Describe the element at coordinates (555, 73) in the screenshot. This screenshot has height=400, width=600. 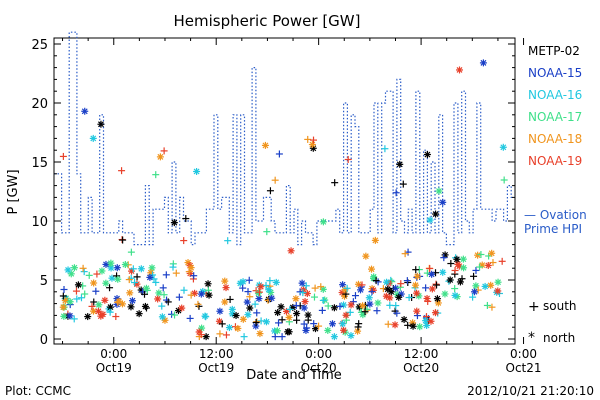
I see `legend-item-satellite: NOAA-15` at that location.